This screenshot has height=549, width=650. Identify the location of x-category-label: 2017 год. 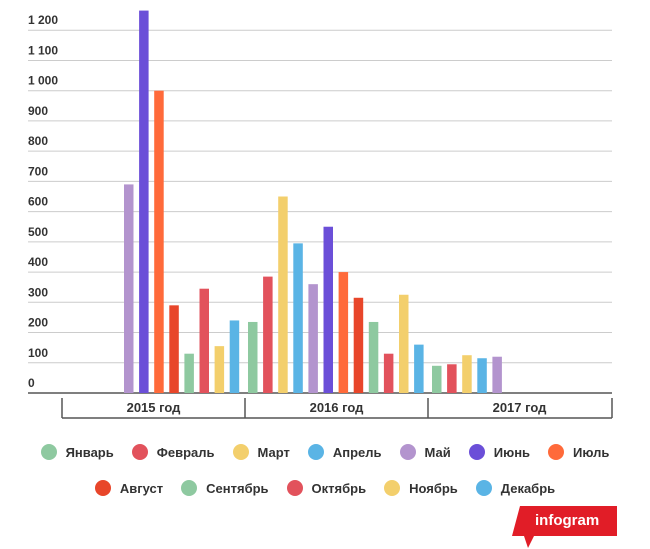
(520, 407).